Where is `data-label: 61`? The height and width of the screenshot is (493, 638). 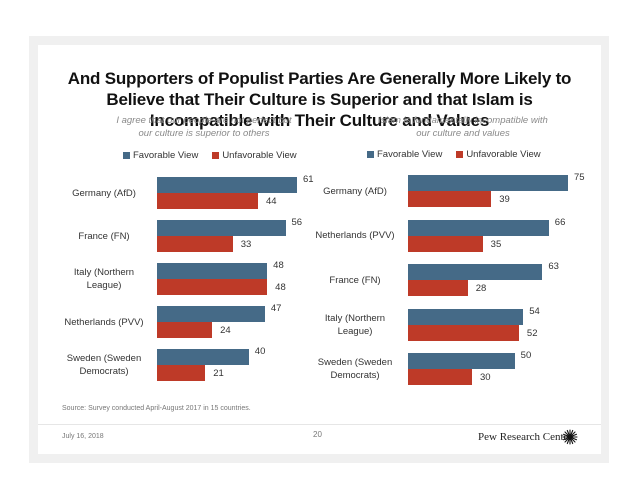 data-label: 61 is located at coordinates (308, 179).